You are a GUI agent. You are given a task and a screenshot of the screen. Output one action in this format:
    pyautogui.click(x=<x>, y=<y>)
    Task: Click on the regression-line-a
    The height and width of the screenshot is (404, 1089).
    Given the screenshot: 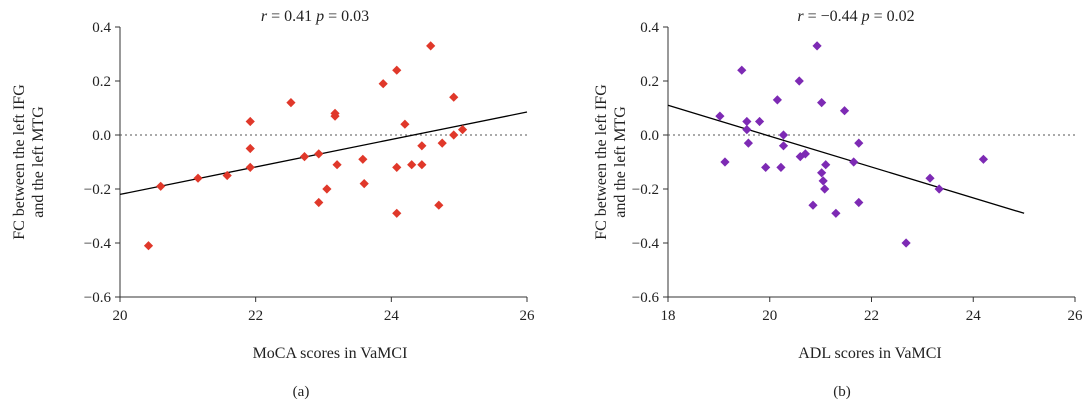 What is the action you would take?
    pyautogui.click(x=323, y=153)
    